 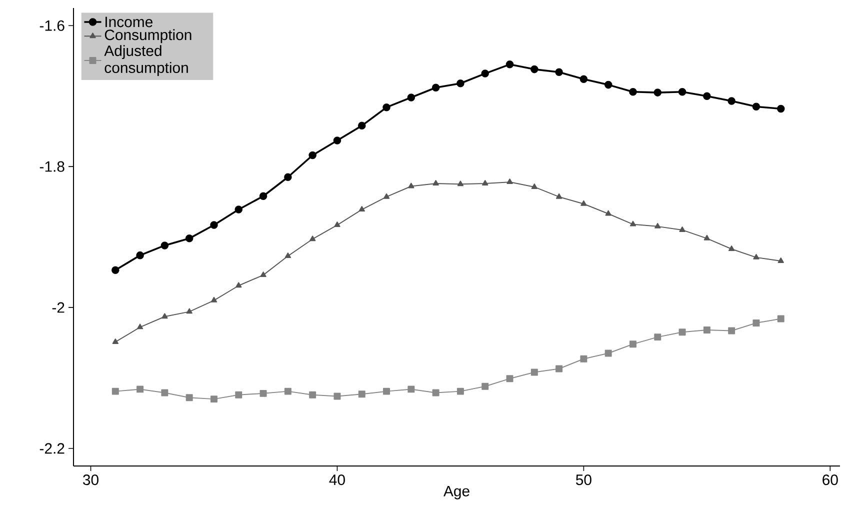 What do you see at coordinates (146, 60) in the screenshot?
I see `legend-label: Adjusted consumption` at bounding box center [146, 60].